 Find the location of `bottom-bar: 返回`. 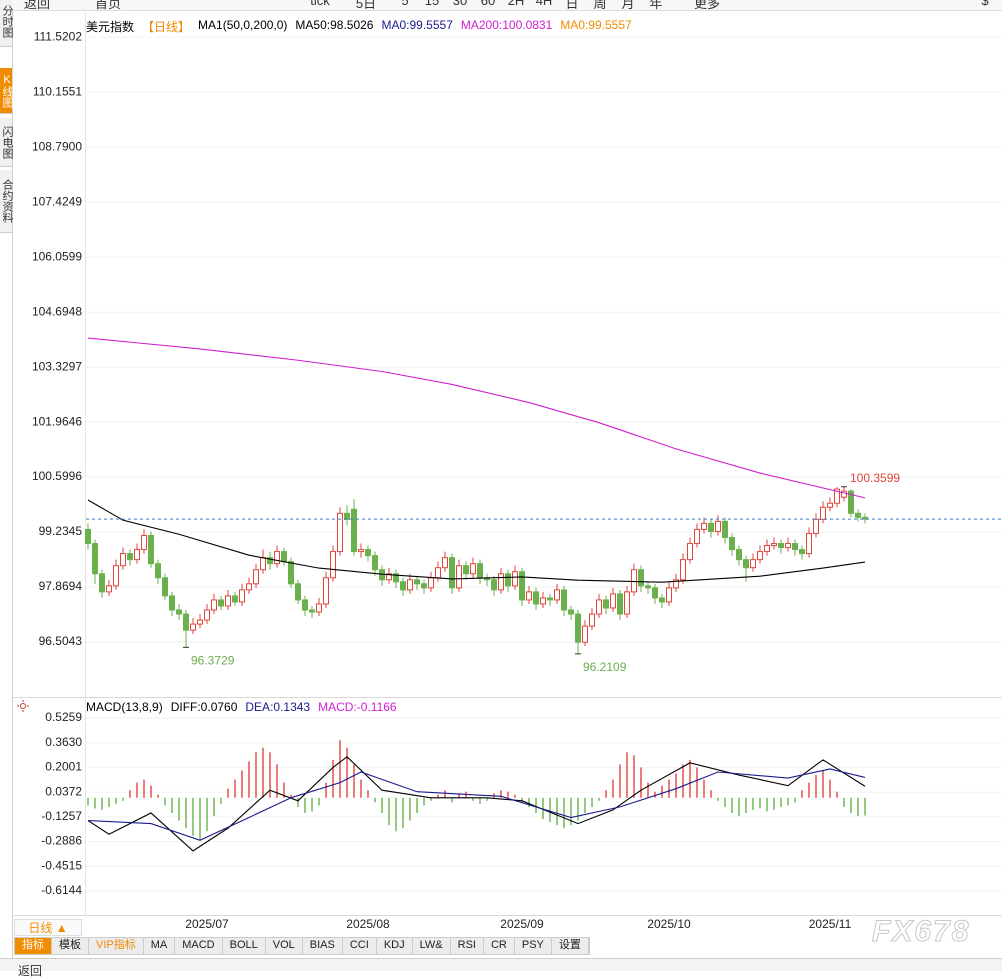

bottom-bar: 返回 is located at coordinates (501, 964).